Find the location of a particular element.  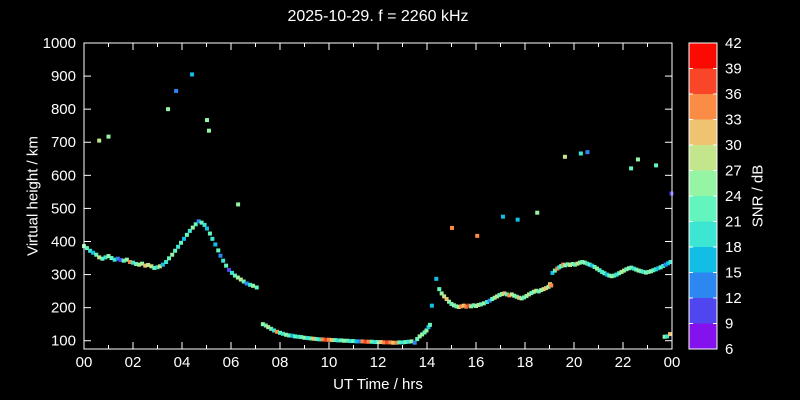

y-tick-label: 600 is located at coordinates (63, 175).